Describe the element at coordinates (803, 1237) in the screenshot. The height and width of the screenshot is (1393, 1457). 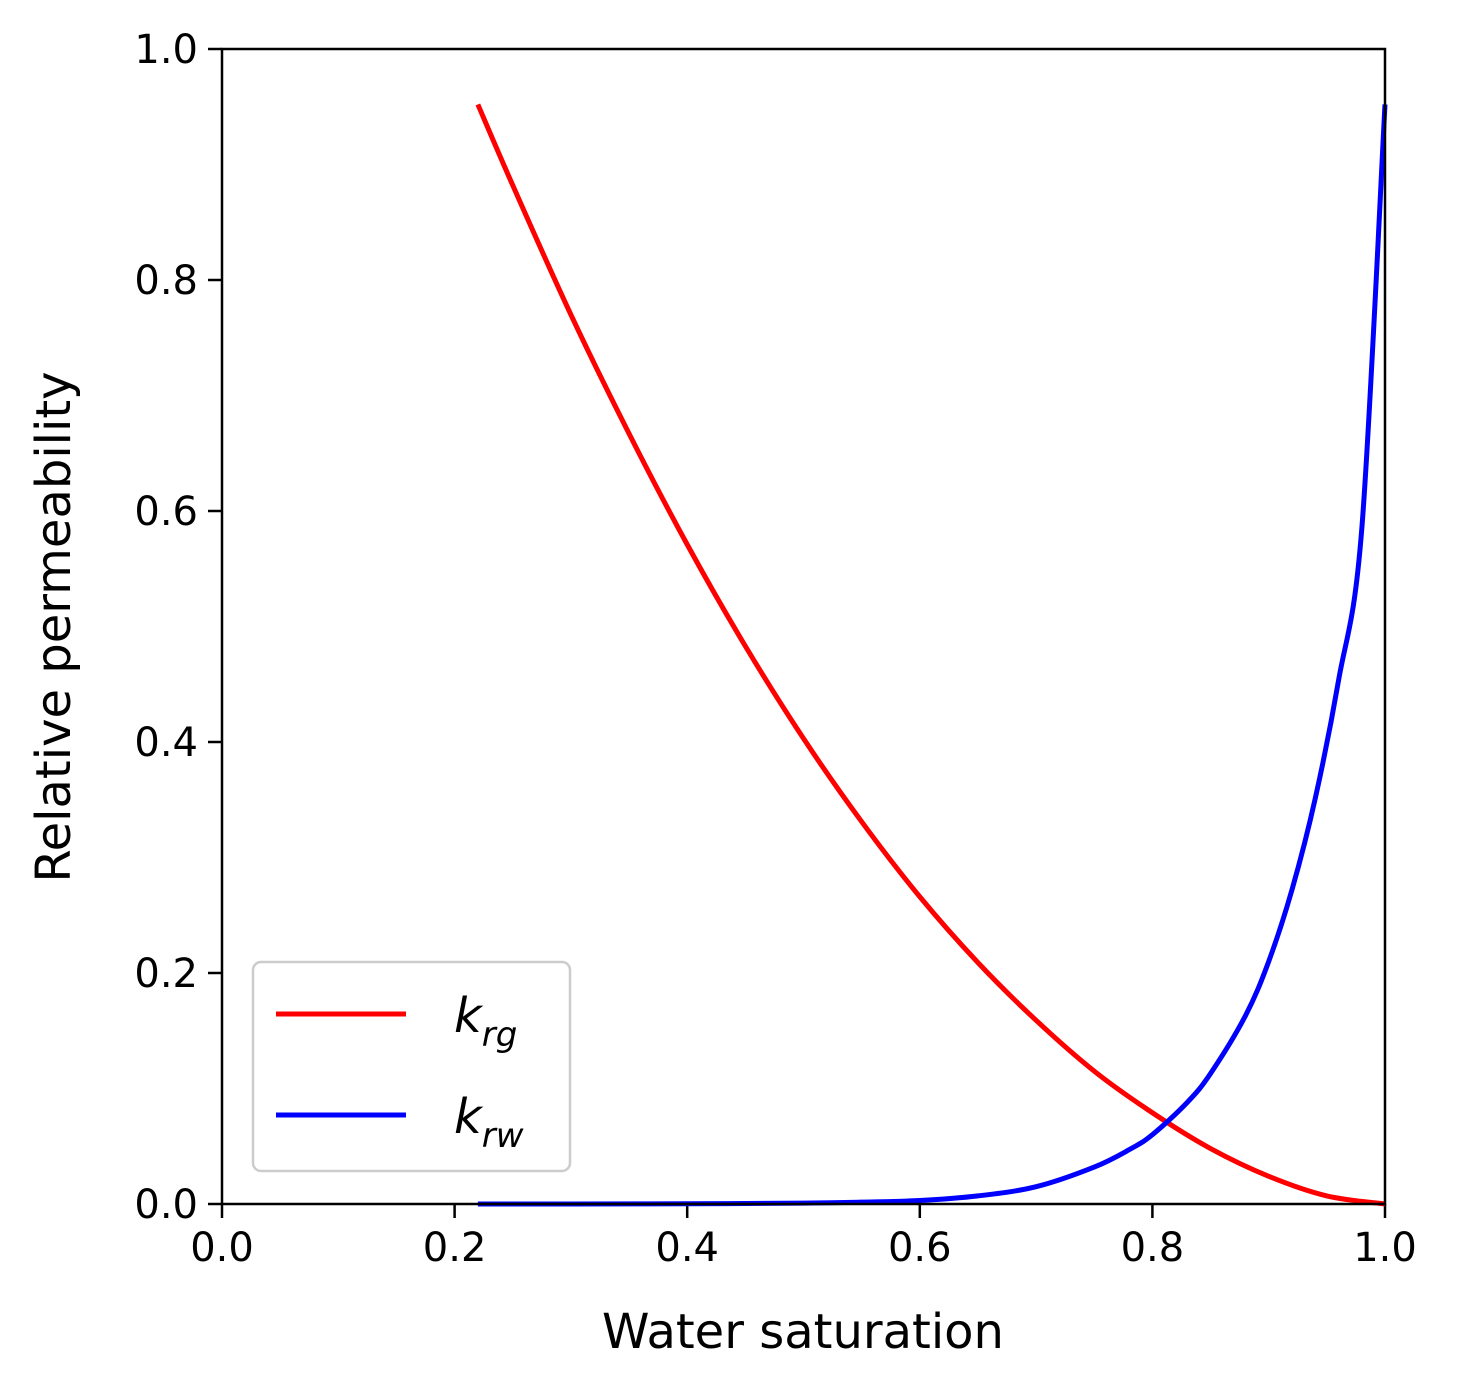
I see `x-axis-ticks: 0.0 0.2 0.4 0.6 0.8 1.0` at that location.